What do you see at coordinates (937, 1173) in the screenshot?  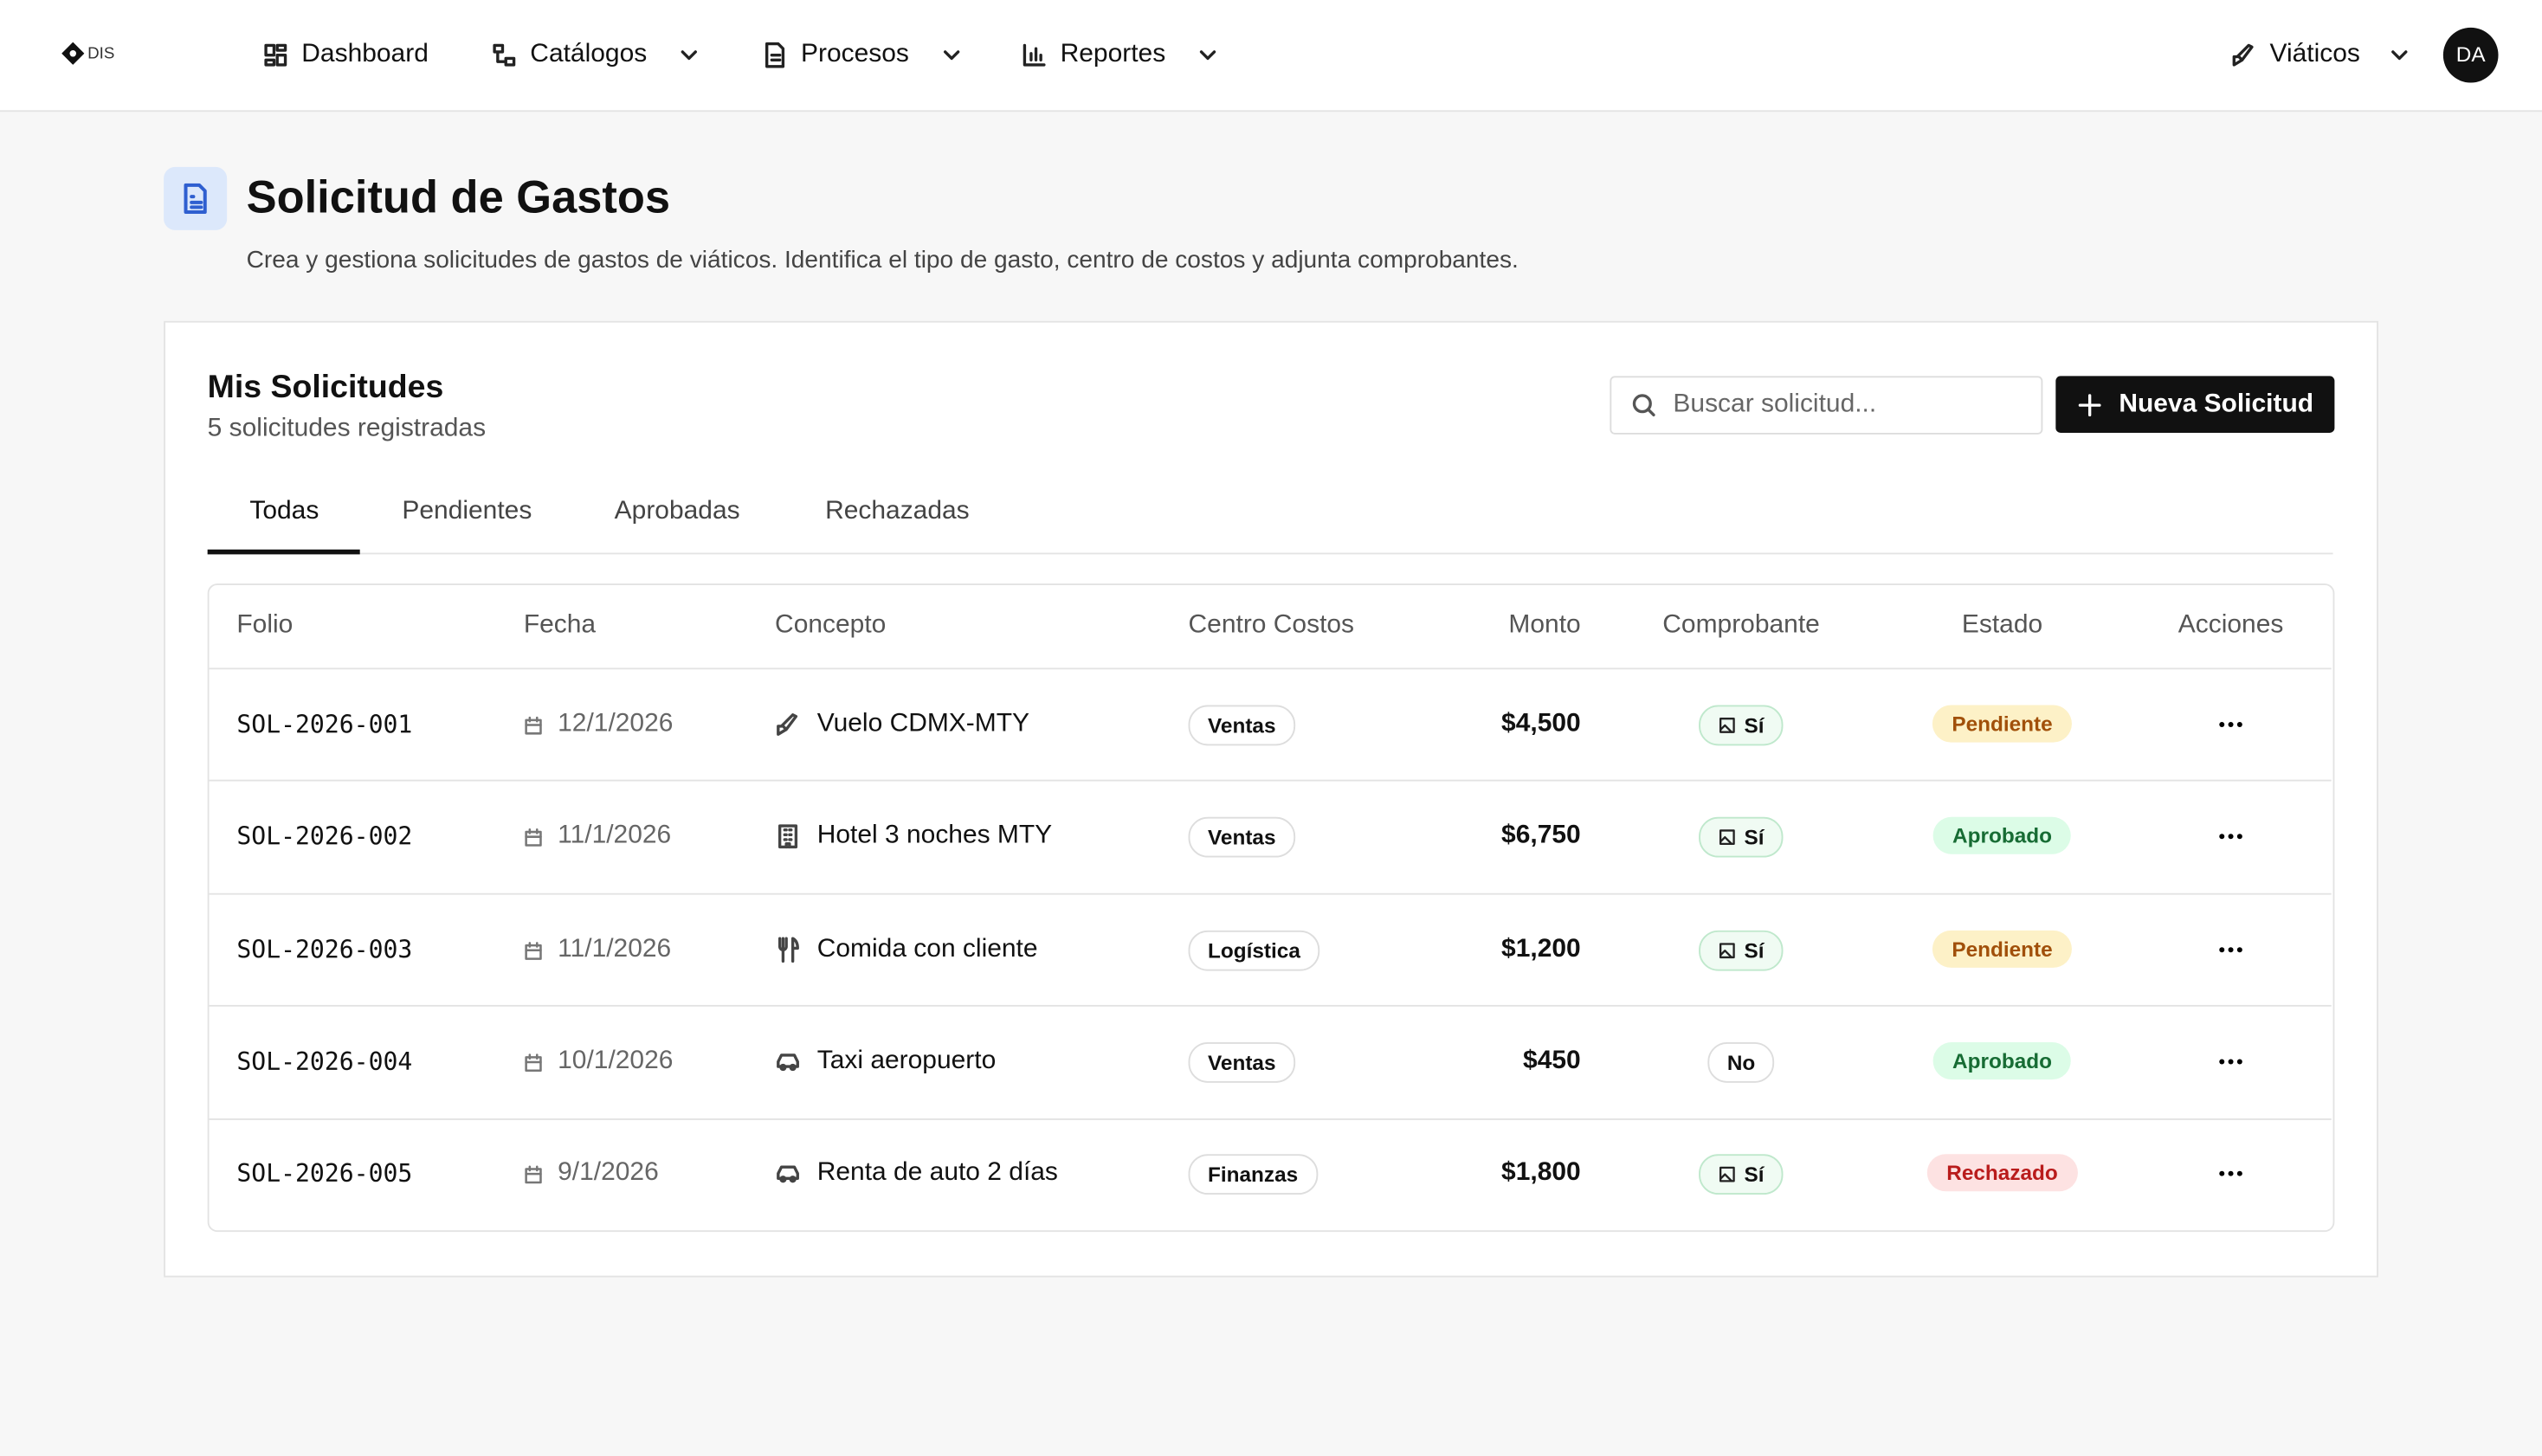 I see `concept: Renta de auto 2 días` at bounding box center [937, 1173].